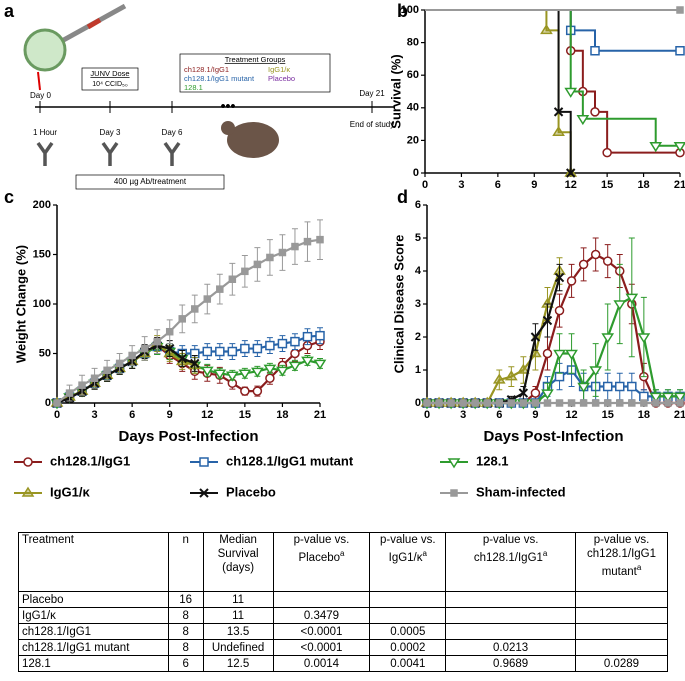 This screenshot has height=681, width=685. Describe the element at coordinates (454, 493) in the screenshot. I see `legend-marker` at that location.